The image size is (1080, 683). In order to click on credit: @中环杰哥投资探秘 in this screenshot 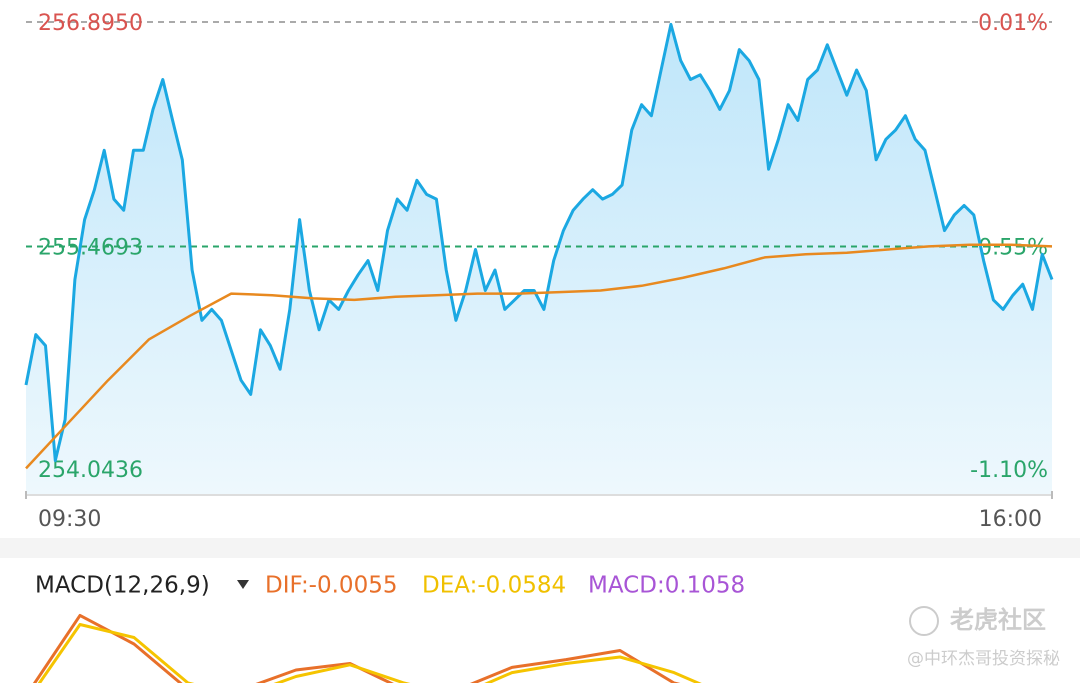, I will do `click(983, 659)`.